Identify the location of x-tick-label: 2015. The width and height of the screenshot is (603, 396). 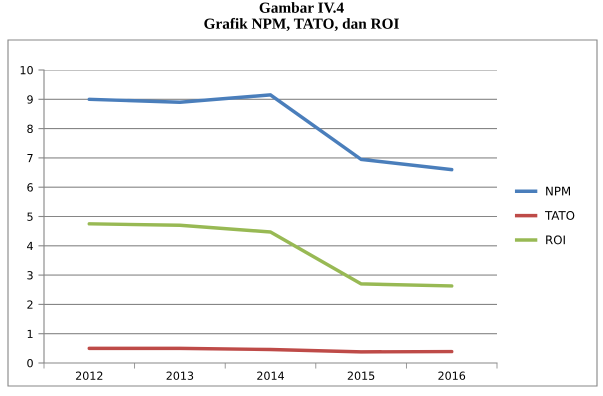
(361, 376).